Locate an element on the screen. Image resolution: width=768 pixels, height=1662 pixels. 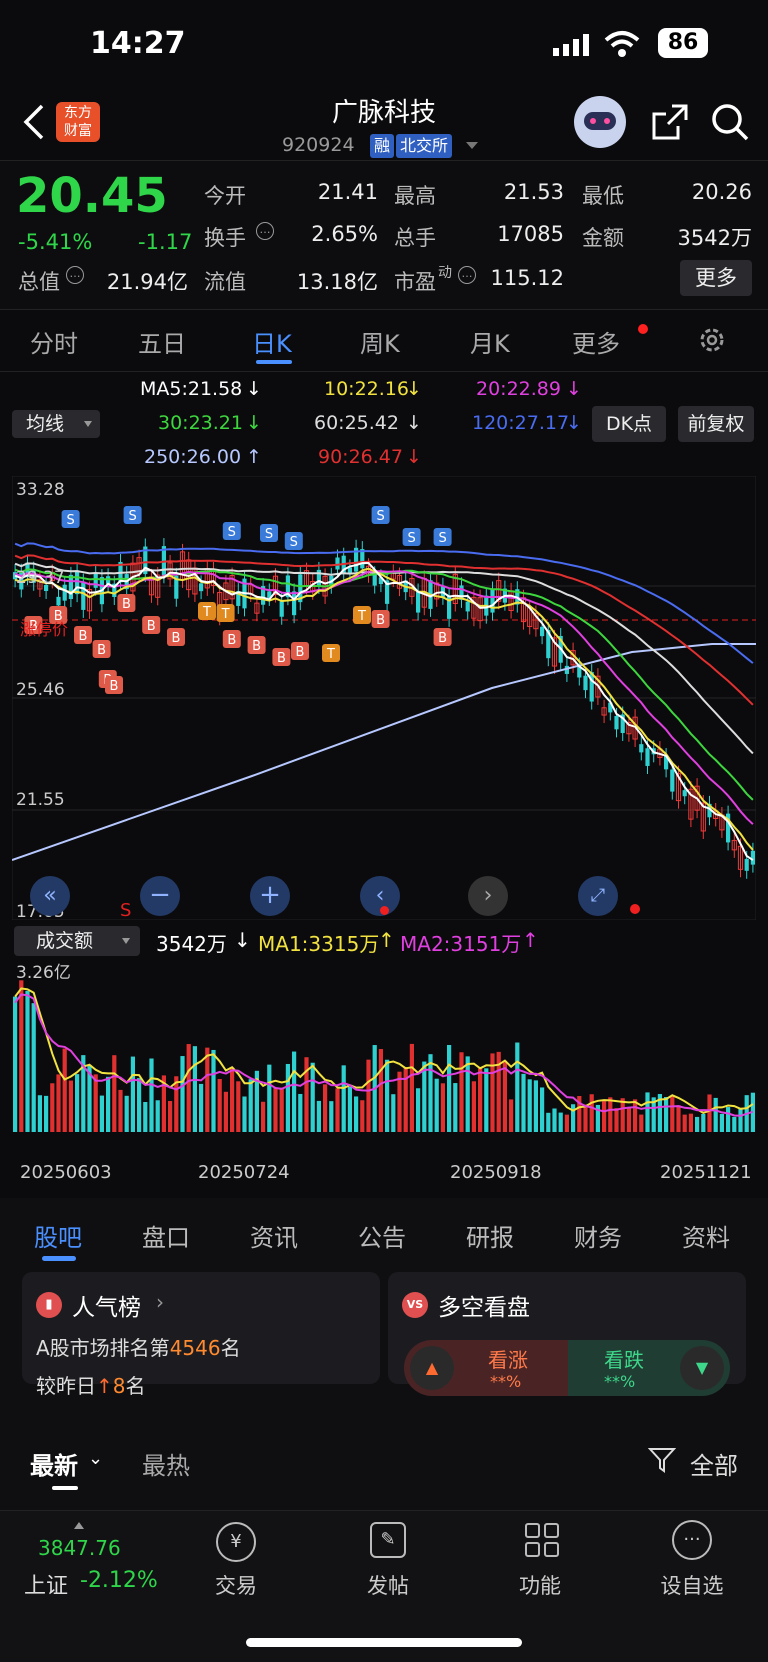
tab-forum: 股吧 is located at coordinates (58, 1238).